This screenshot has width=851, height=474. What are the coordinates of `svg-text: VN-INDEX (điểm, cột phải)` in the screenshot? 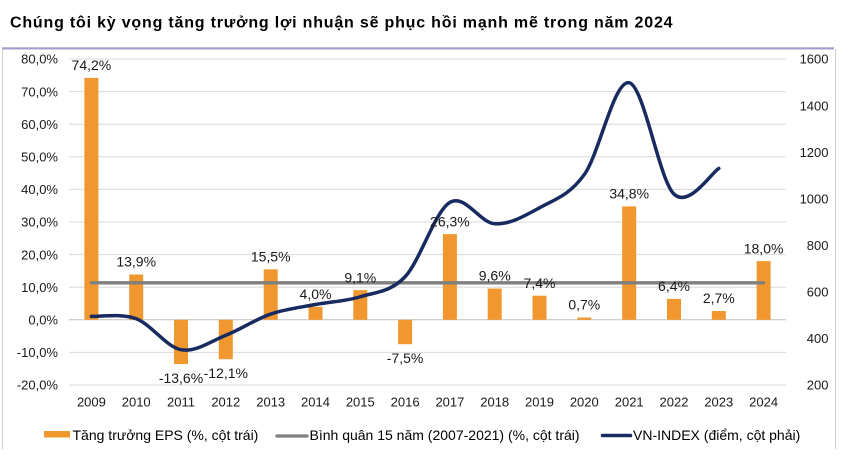 It's located at (716, 435).